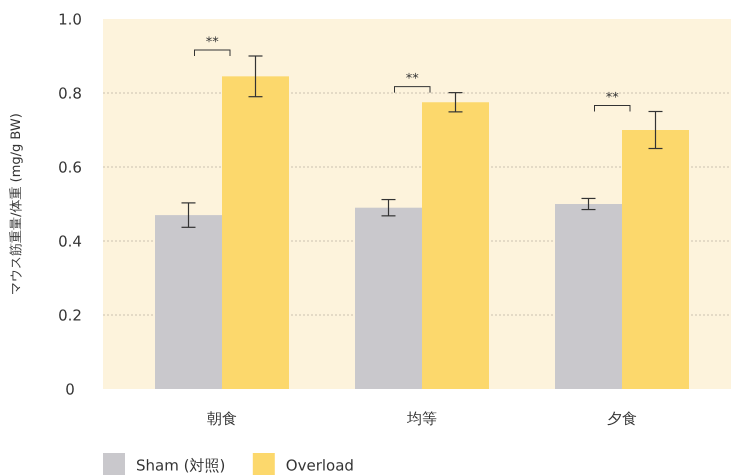 This screenshot has width=731, height=475. Describe the element at coordinates (70, 389) in the screenshot. I see `y-tick-label: 0` at that location.